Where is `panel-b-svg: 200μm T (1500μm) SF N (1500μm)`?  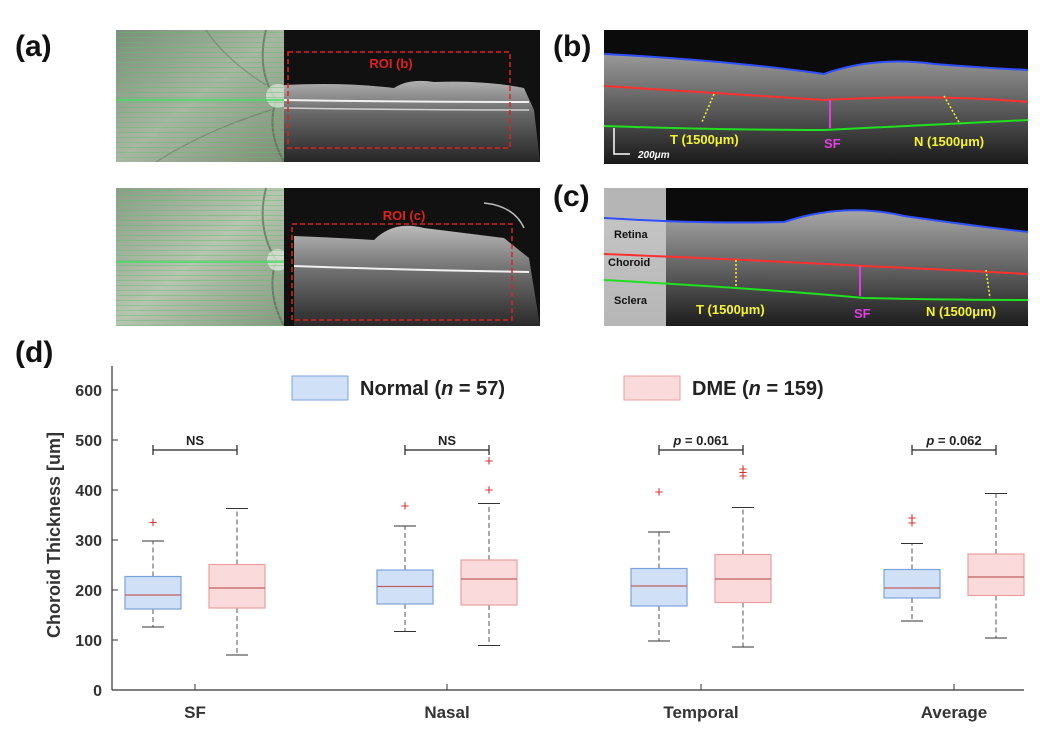 panel-b-svg: 200μm T (1500μm) SF N (1500μm) is located at coordinates (816, 108).